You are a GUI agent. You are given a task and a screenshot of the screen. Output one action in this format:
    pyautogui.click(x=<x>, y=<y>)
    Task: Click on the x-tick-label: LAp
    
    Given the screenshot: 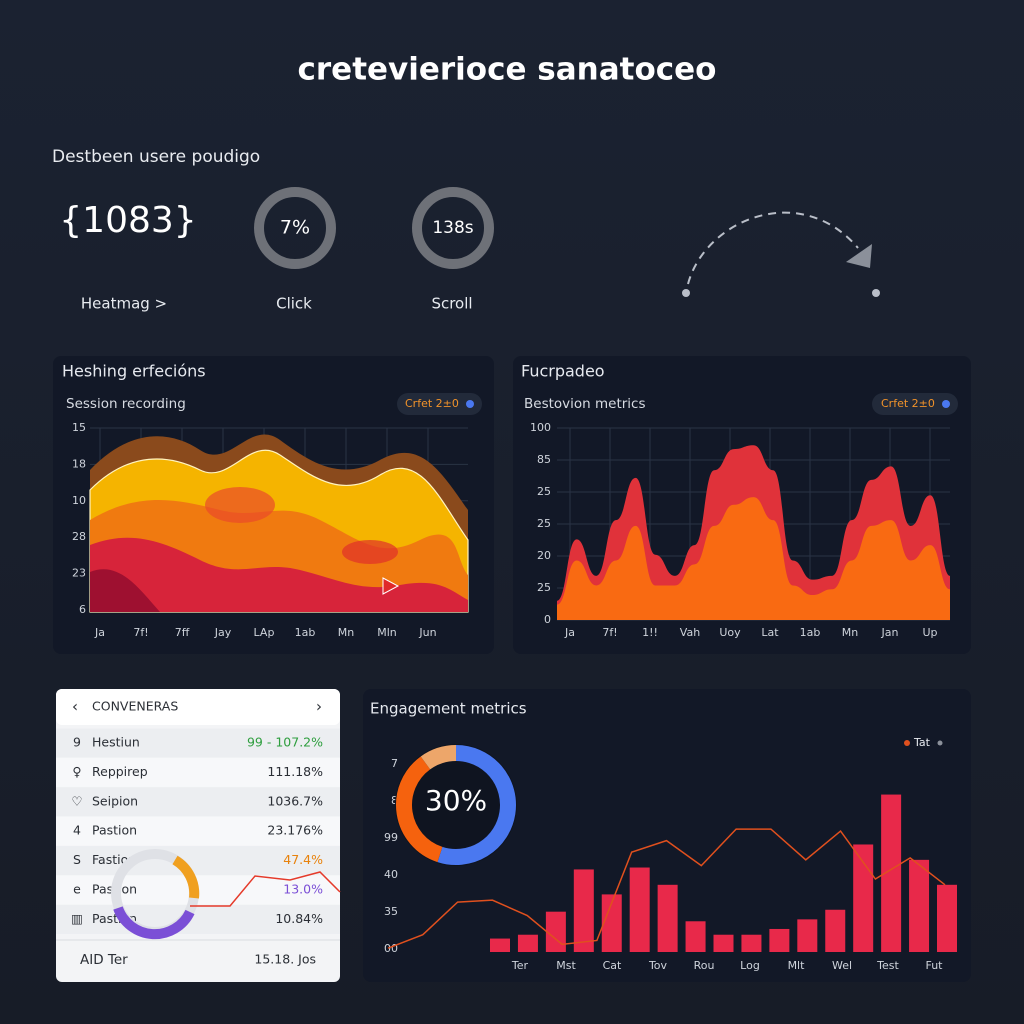 What is the action you would take?
    pyautogui.click(x=264, y=632)
    